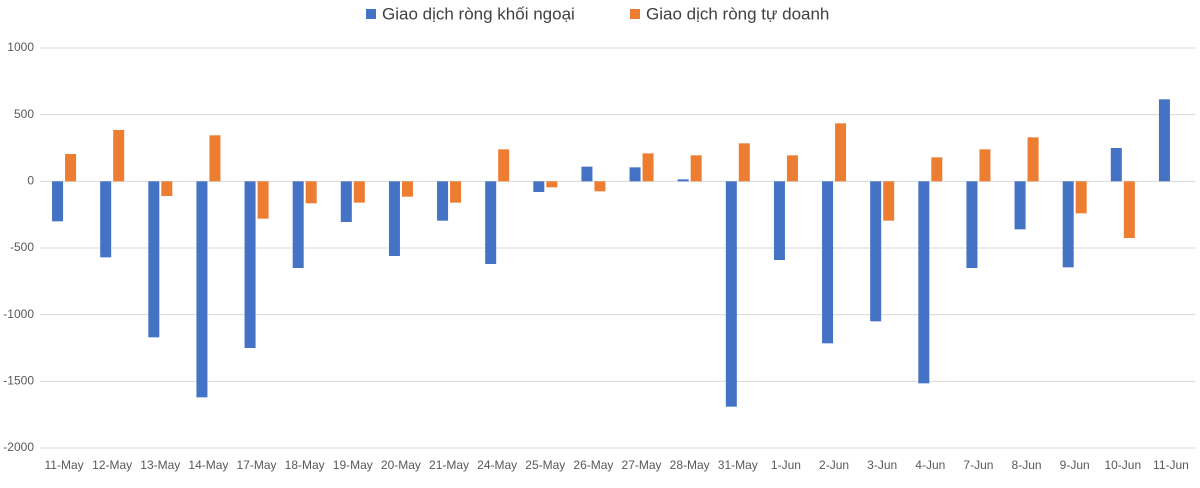  I want to click on x-tick-label: 24-May, so click(497, 465).